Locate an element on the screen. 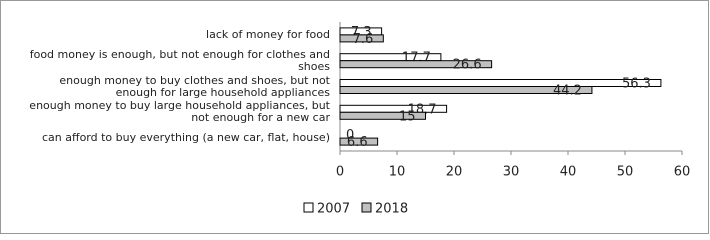 This screenshot has height=240, width=710. data-label: 26.6 is located at coordinates (467, 65).